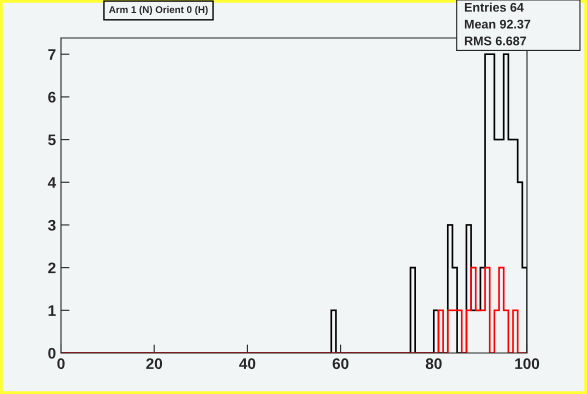  What do you see at coordinates (52, 97) in the screenshot?
I see `y-tick-label: 6` at bounding box center [52, 97].